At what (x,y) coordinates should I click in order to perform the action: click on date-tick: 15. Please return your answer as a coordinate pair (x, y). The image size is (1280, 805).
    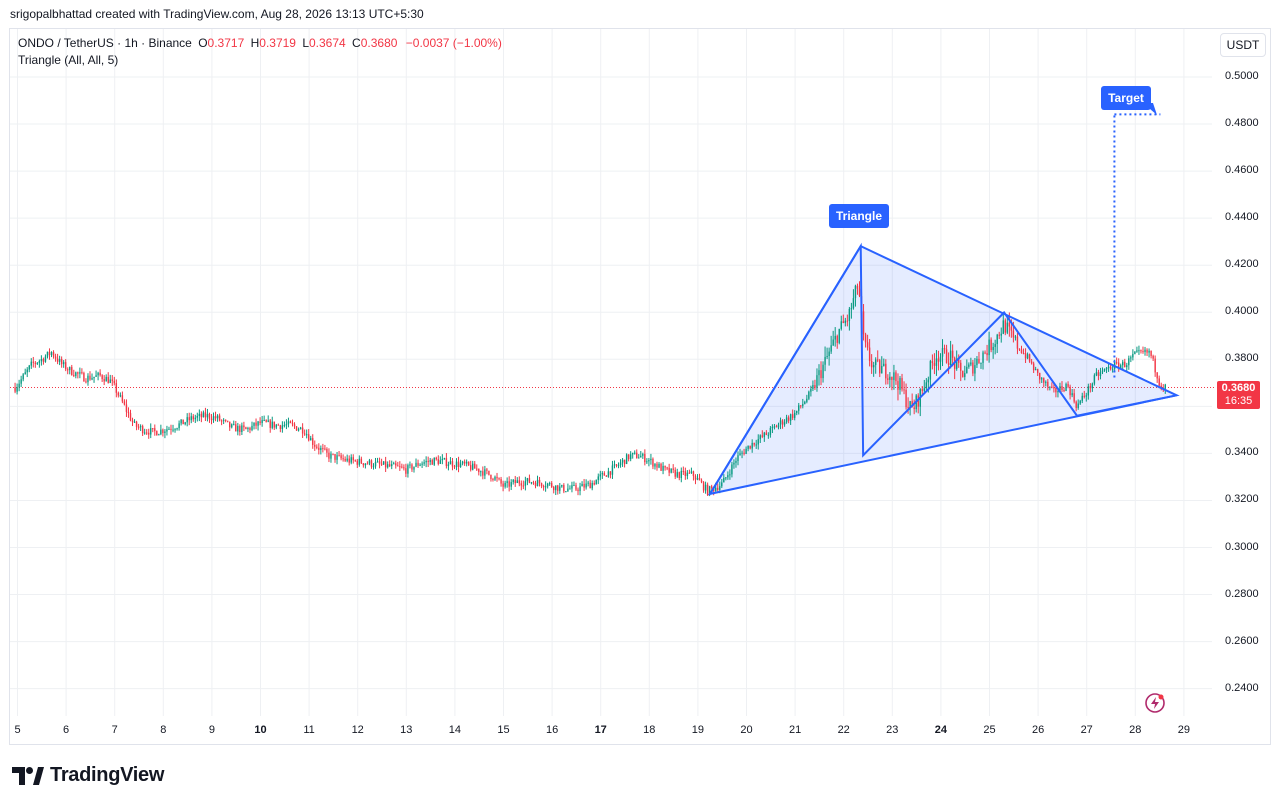
    Looking at the image, I should click on (503, 730).